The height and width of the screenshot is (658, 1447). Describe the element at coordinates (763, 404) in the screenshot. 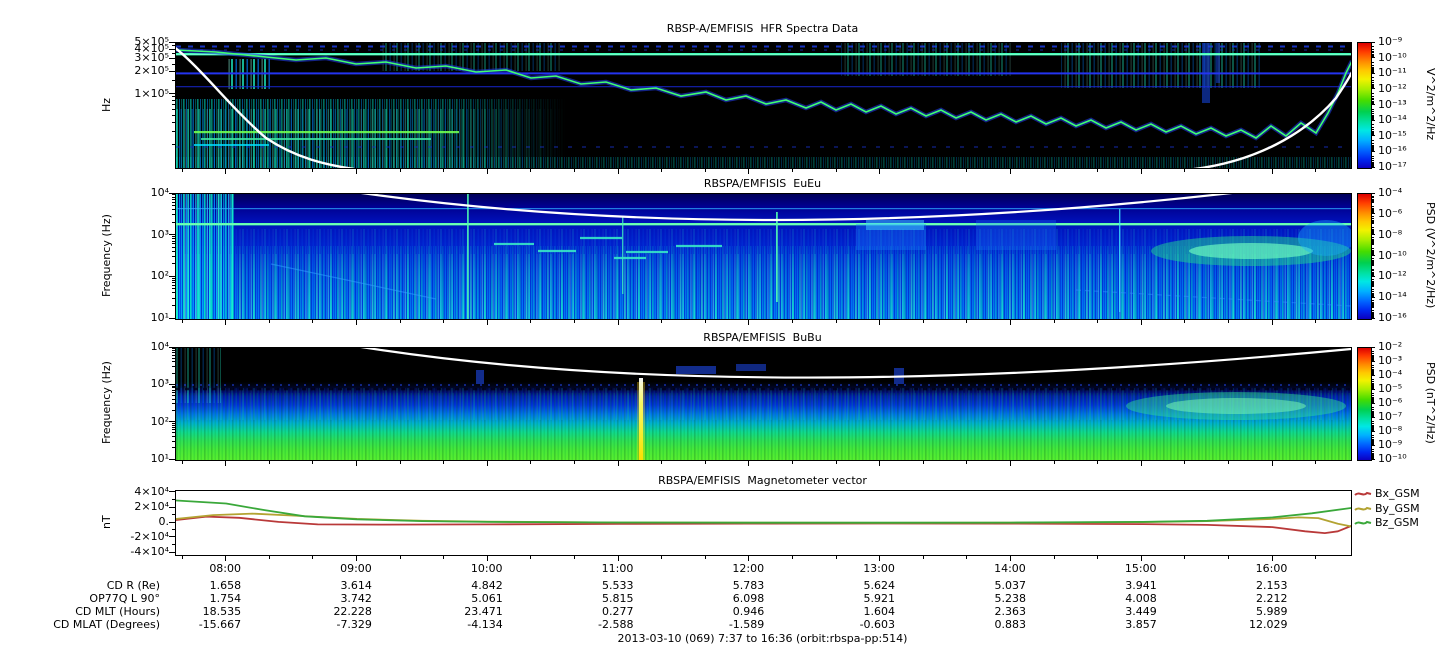

I see `bubu-spectrogram-art` at that location.